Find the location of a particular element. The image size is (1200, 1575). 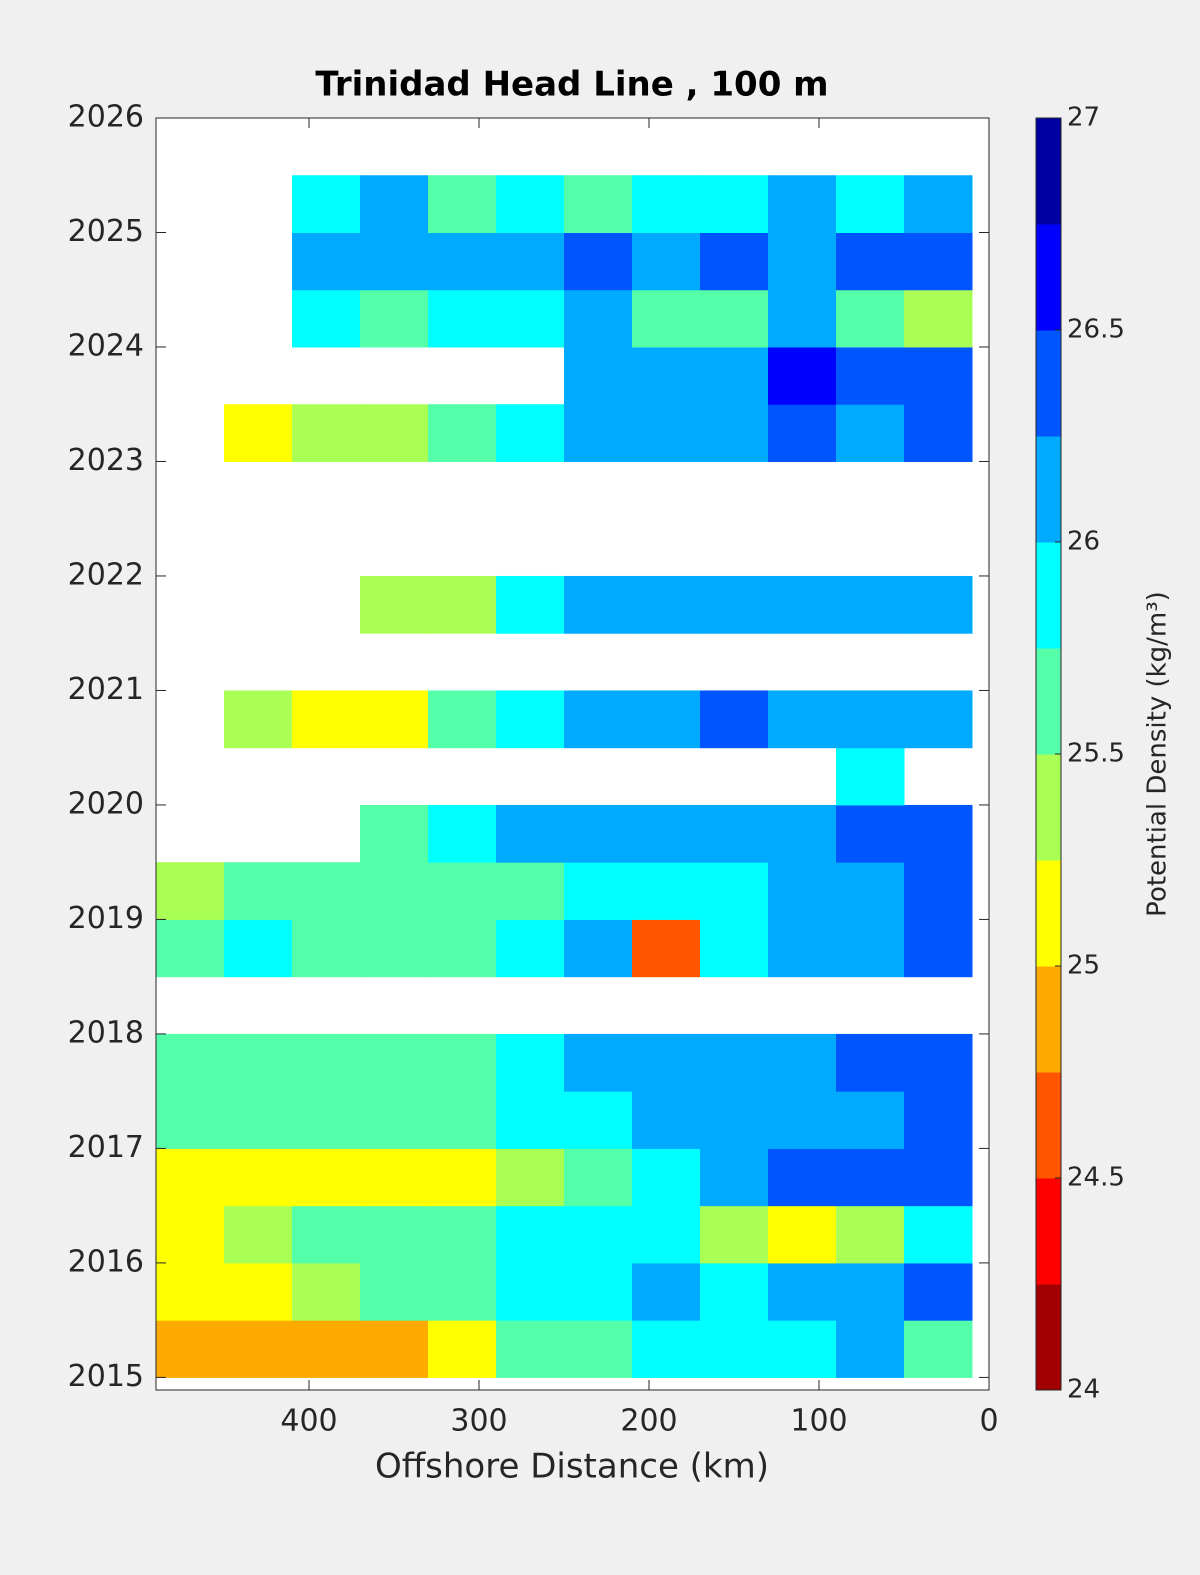

x-axis-label: Offshore Distance (km) is located at coordinates (572, 1467).